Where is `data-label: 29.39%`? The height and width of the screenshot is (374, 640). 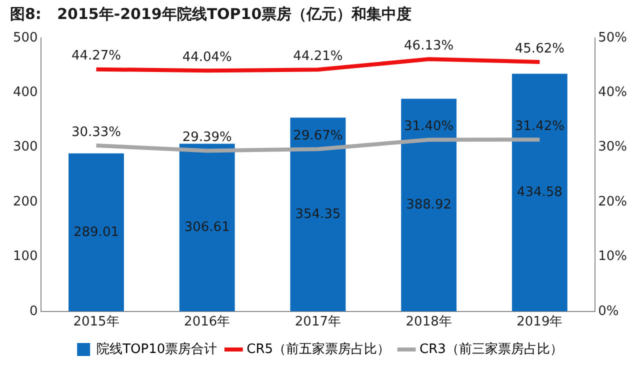 data-label: 29.39% is located at coordinates (207, 138).